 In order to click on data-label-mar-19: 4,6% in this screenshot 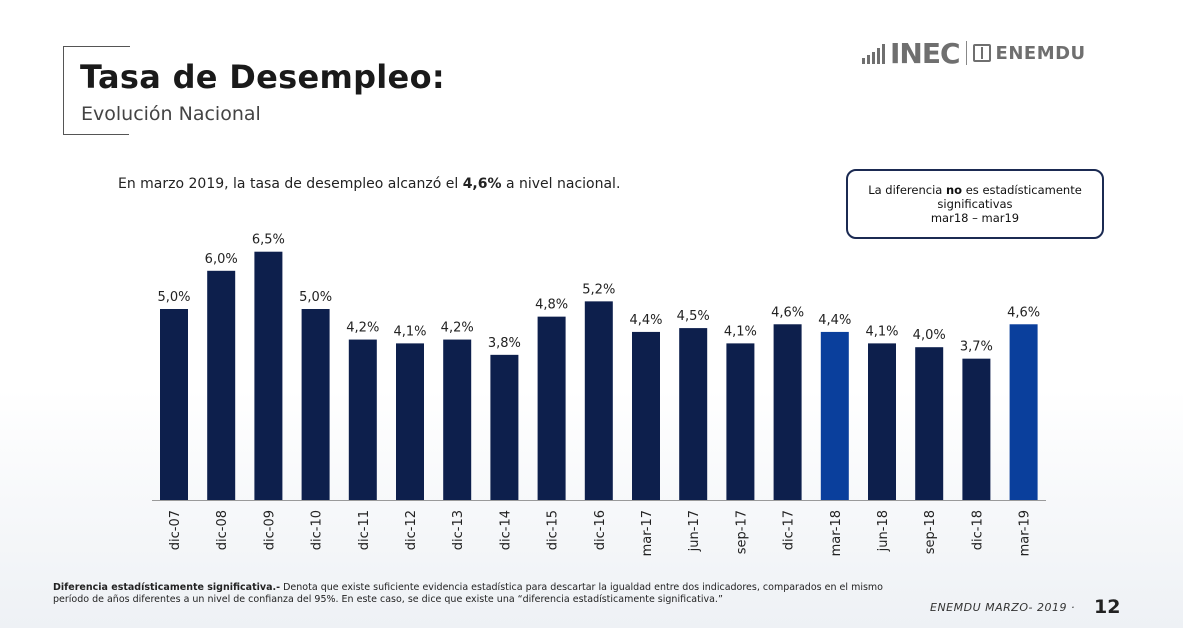, I will do `click(1023, 312)`.